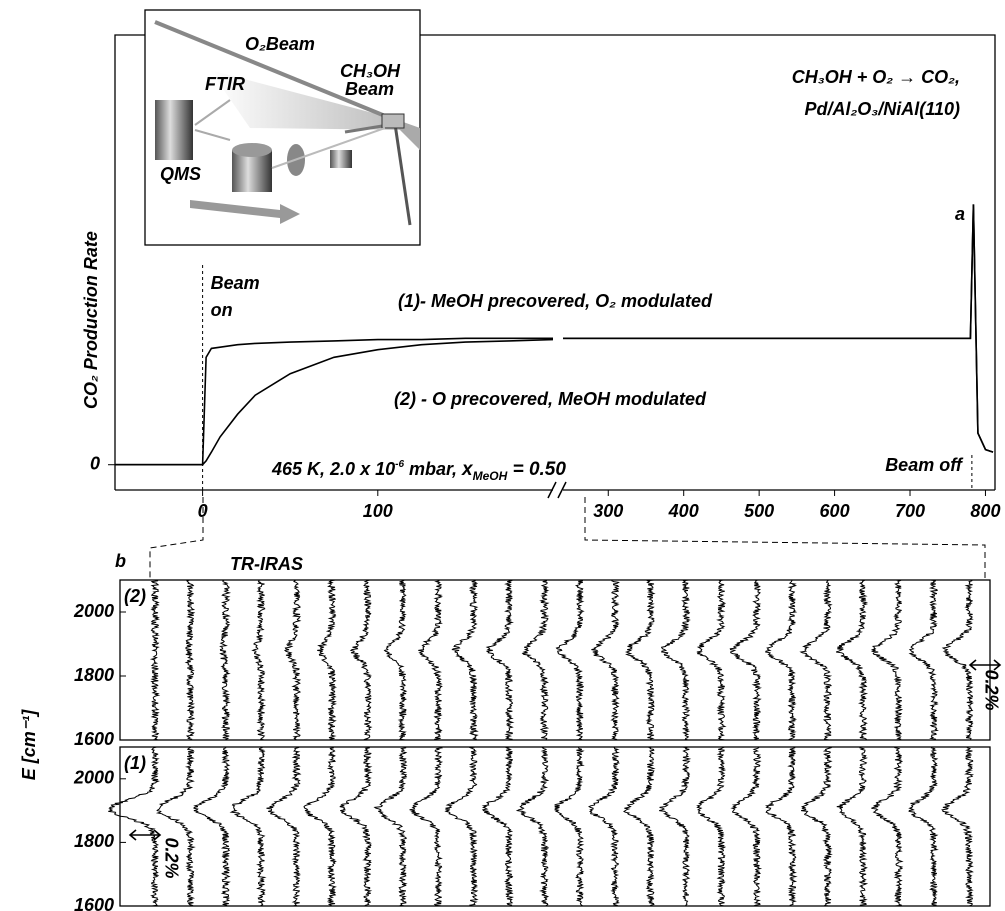 Image resolution: width=1005 pixels, height=911 pixels. I want to click on conditions-part: mbar,, so click(433, 469).